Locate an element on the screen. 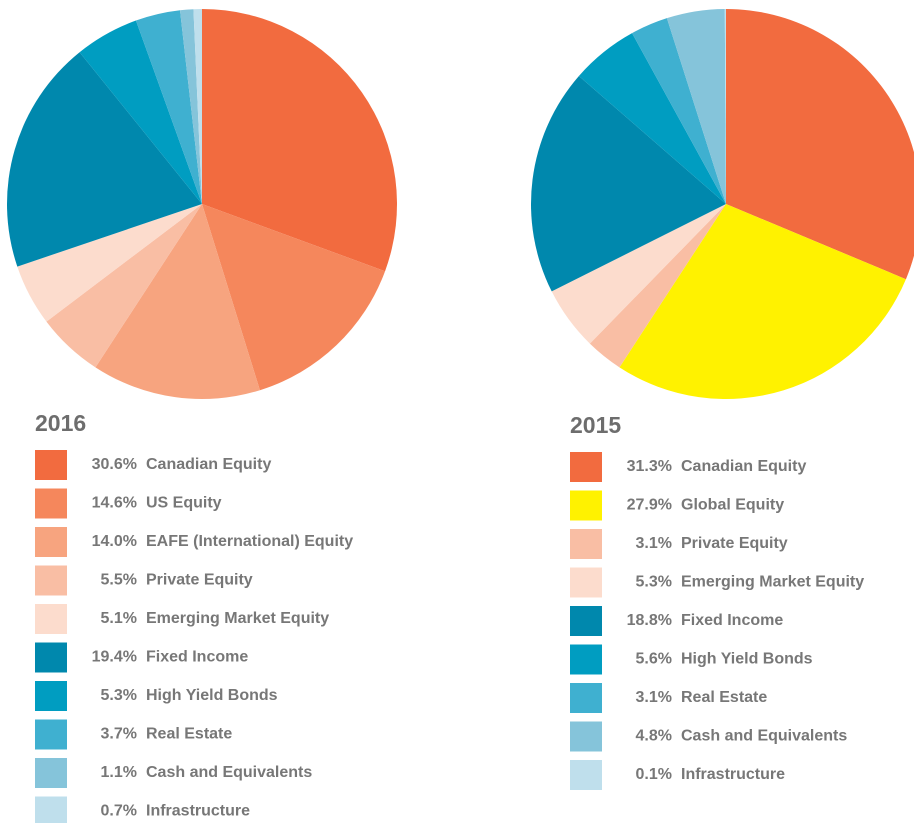 This screenshot has height=823, width=914. legend-label: EAFE (International) Equity is located at coordinates (249, 541).